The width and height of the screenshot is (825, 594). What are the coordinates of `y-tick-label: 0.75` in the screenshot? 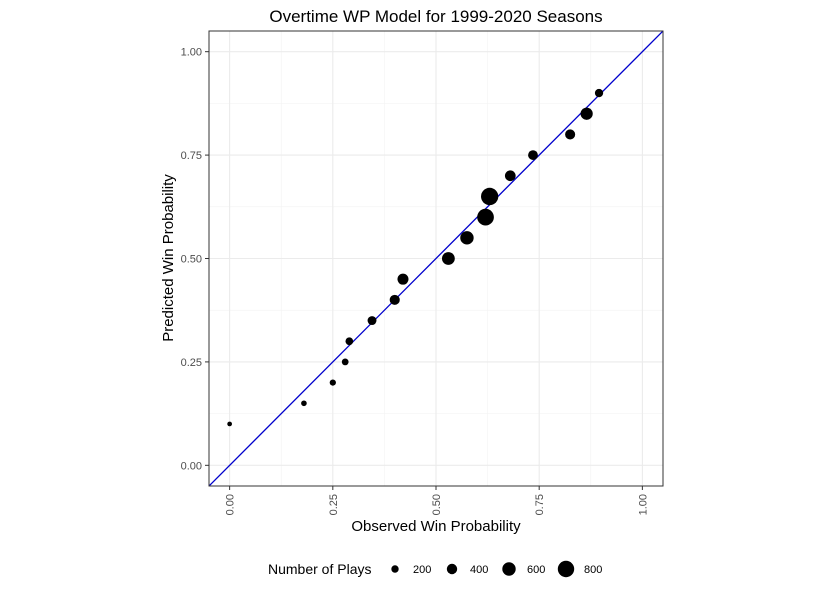 It's located at (191, 156).